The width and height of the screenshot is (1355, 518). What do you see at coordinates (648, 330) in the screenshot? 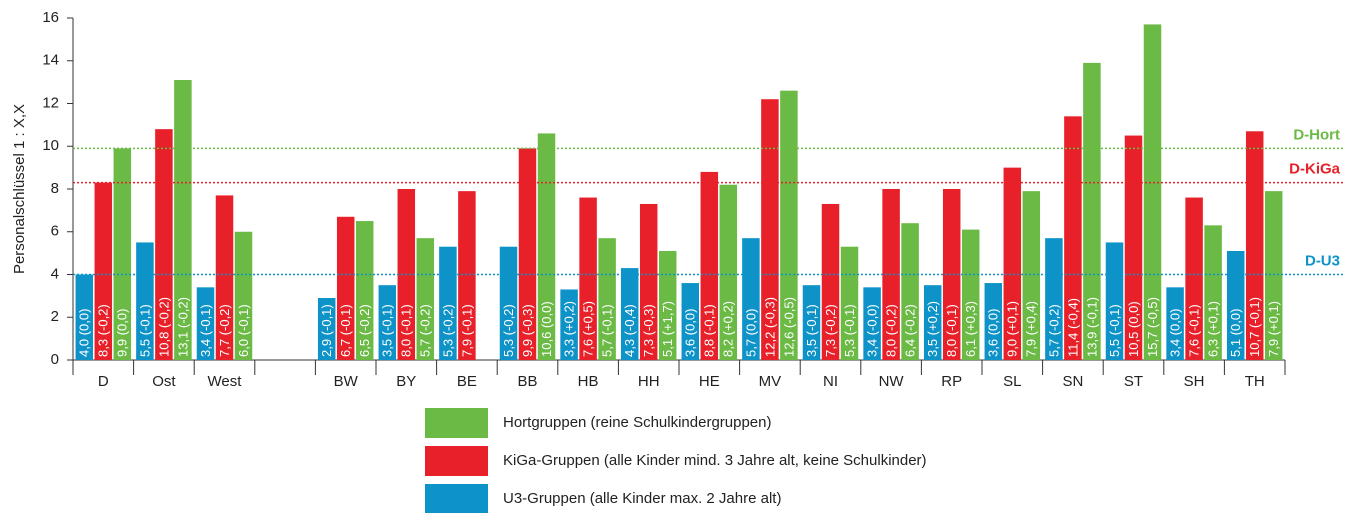
I see `value-label: 7,3 (-0,3)` at bounding box center [648, 330].